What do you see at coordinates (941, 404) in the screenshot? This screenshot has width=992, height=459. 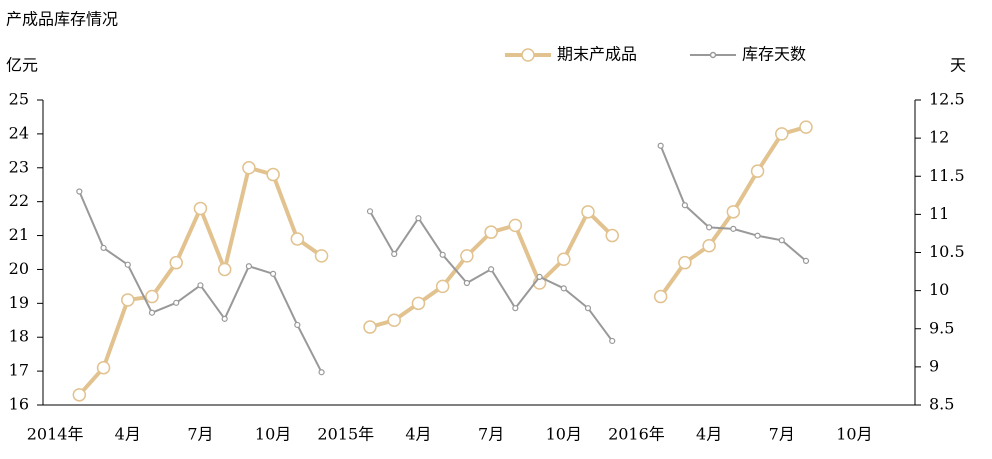 I see `y2-tick-label: 8.5` at bounding box center [941, 404].